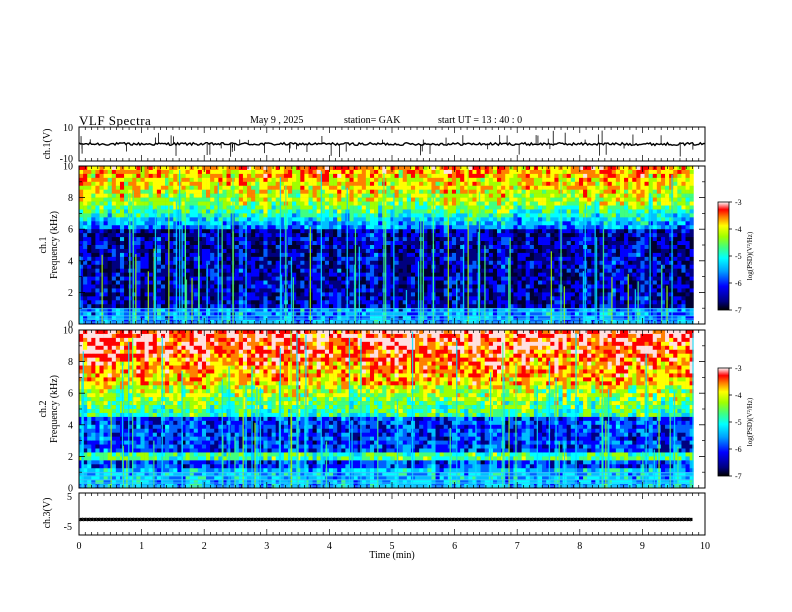  Describe the element at coordinates (204, 546) in the screenshot. I see `x-tick-label: 2` at that location.